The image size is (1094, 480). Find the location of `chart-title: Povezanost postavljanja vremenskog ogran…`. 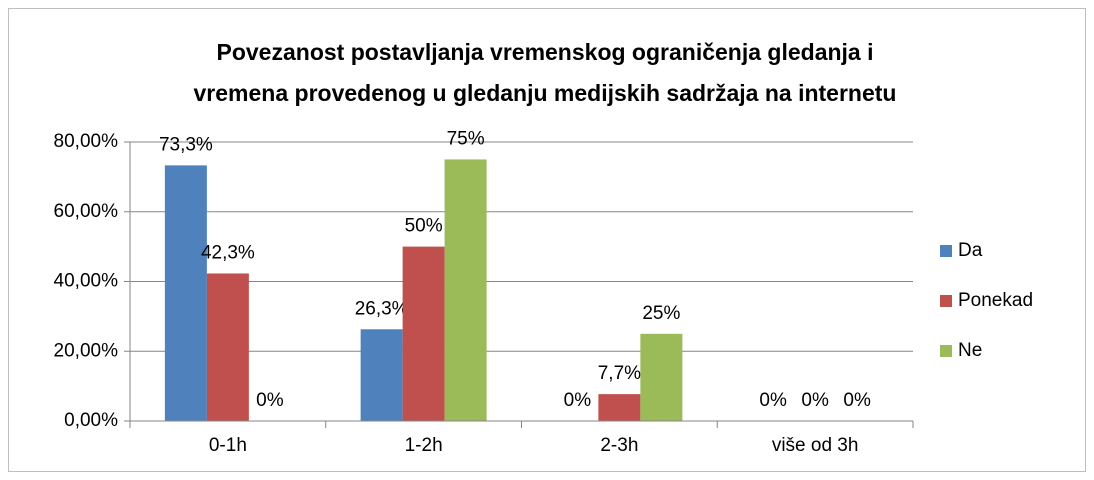

chart-title: Povezanost postavljanja vremenskog ogran… is located at coordinates (545, 52).